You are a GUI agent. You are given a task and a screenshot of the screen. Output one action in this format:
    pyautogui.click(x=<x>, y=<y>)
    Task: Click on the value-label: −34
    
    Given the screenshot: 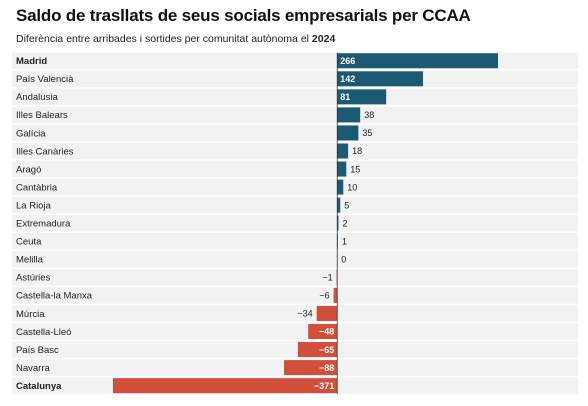 What is the action you would take?
    pyautogui.click(x=304, y=314)
    